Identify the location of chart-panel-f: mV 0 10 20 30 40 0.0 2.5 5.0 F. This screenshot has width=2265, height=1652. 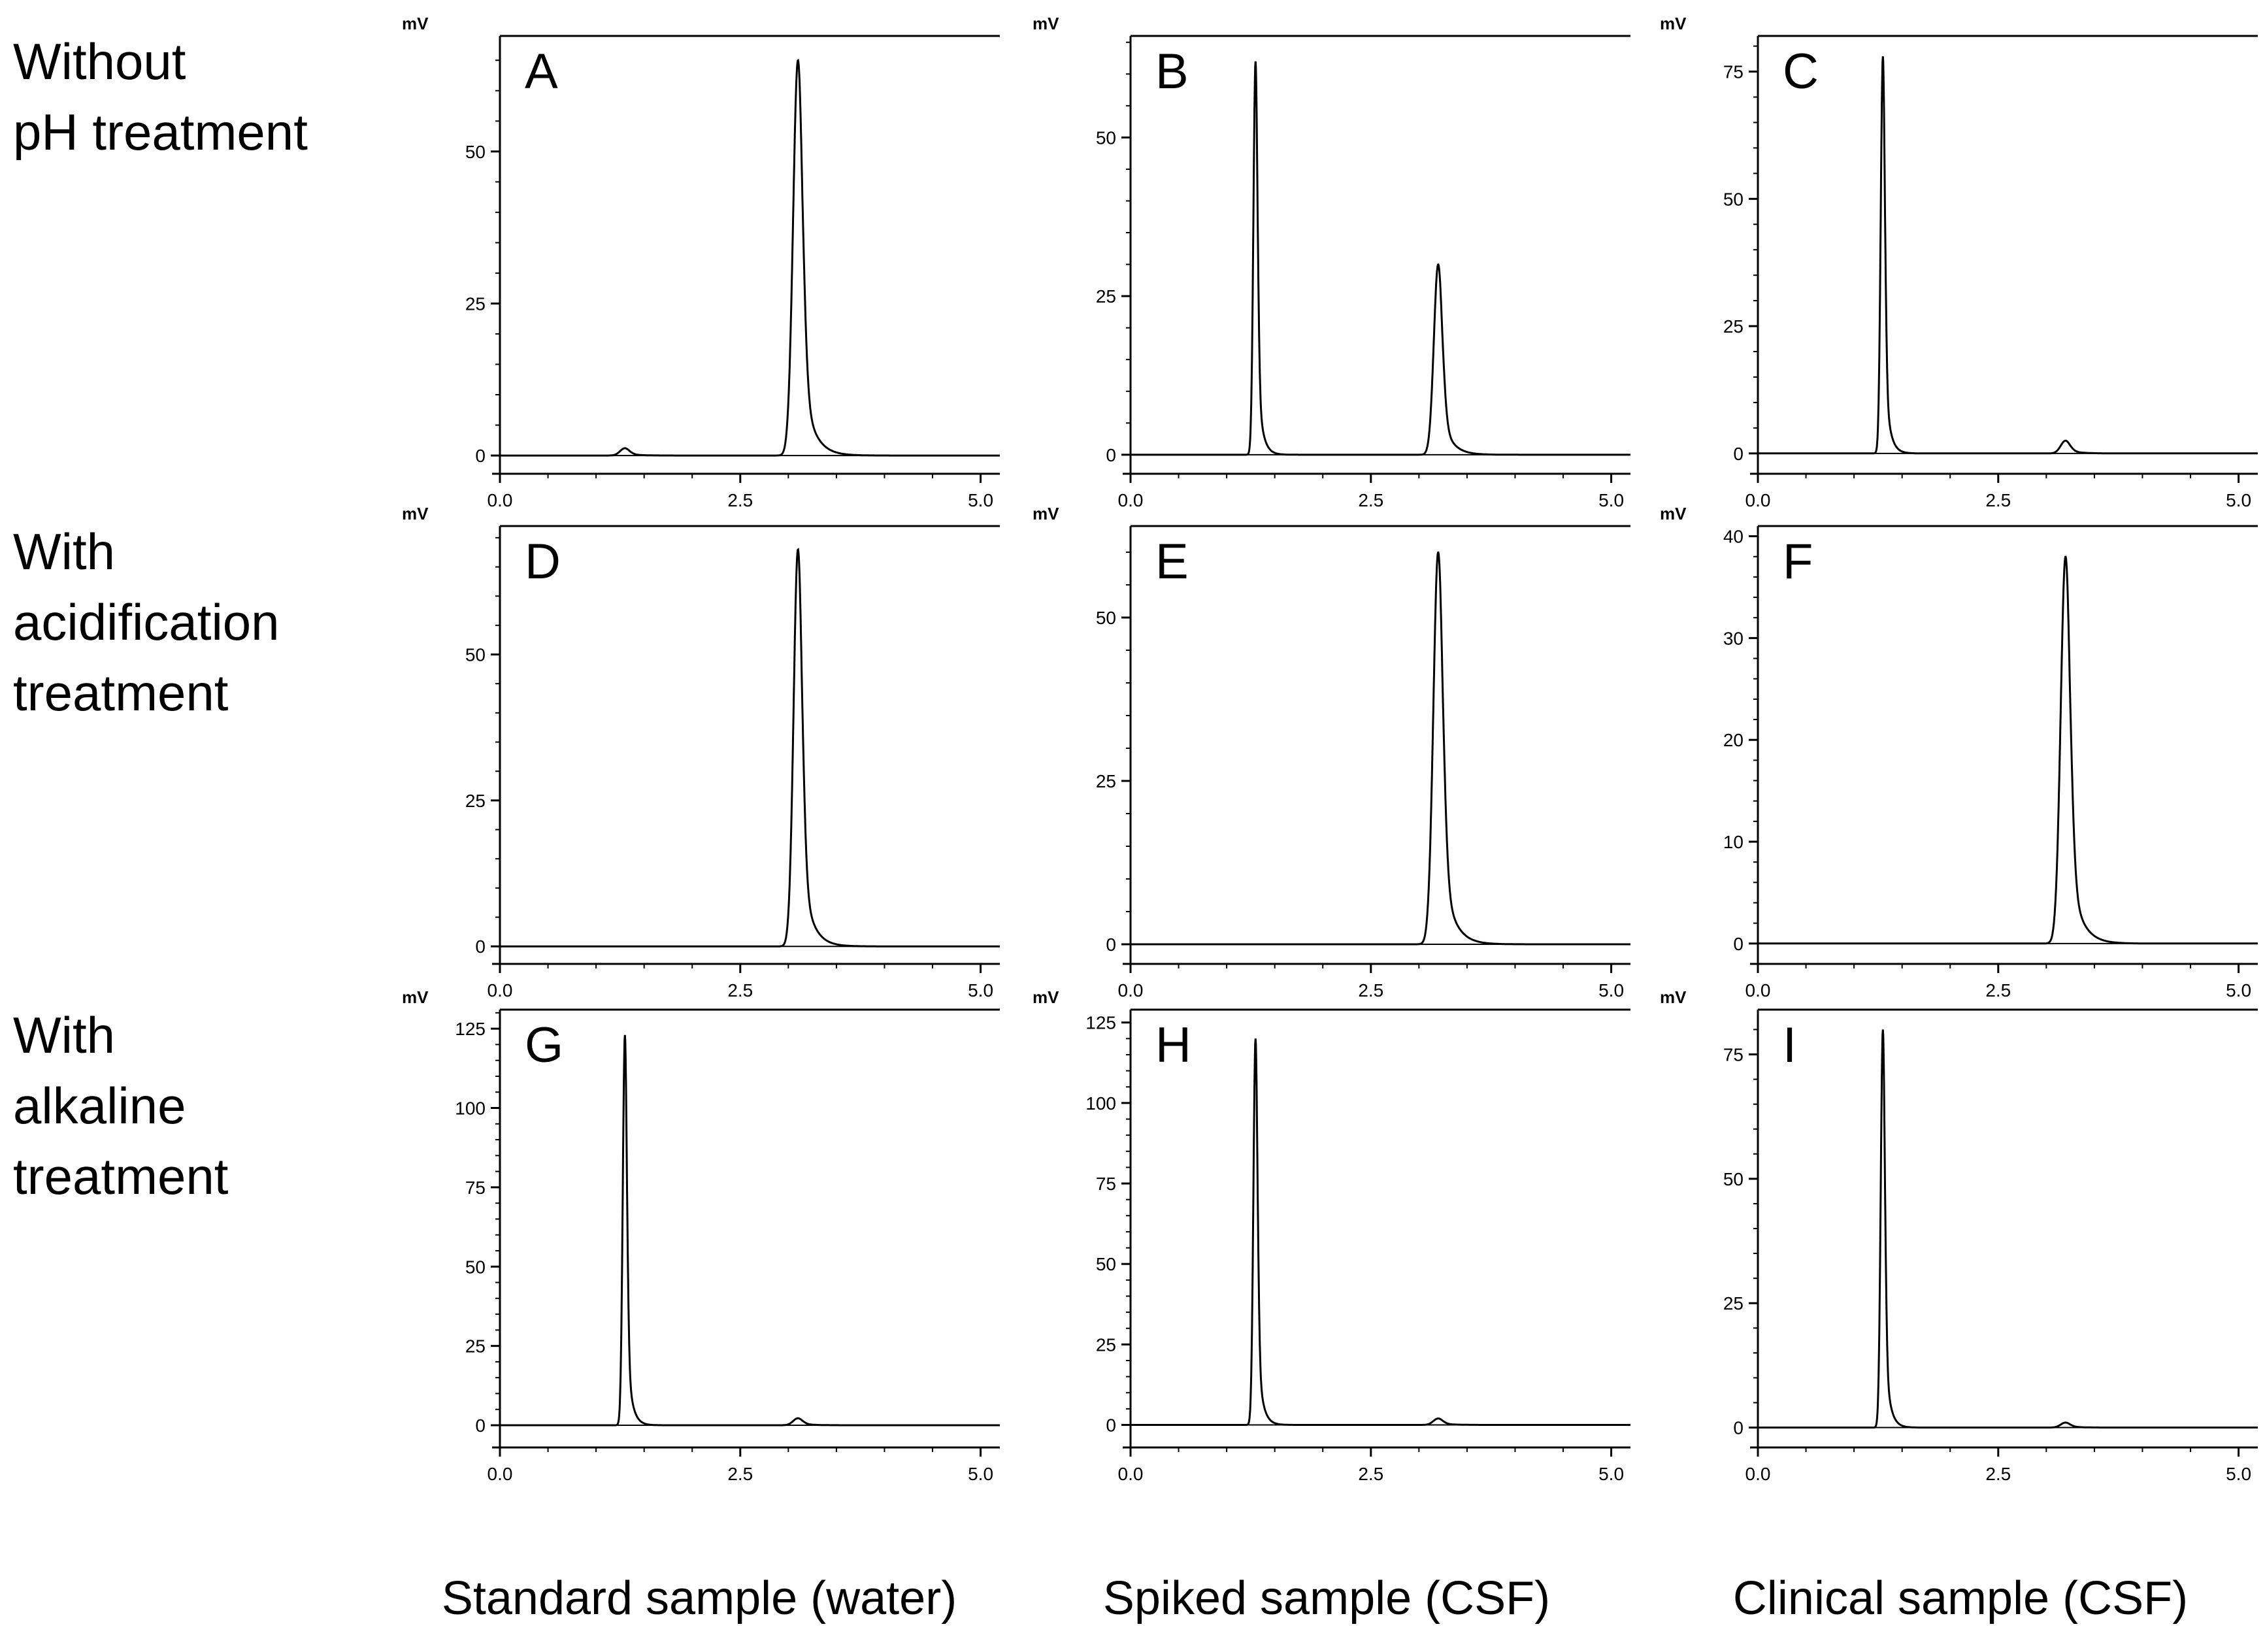
(1959, 752).